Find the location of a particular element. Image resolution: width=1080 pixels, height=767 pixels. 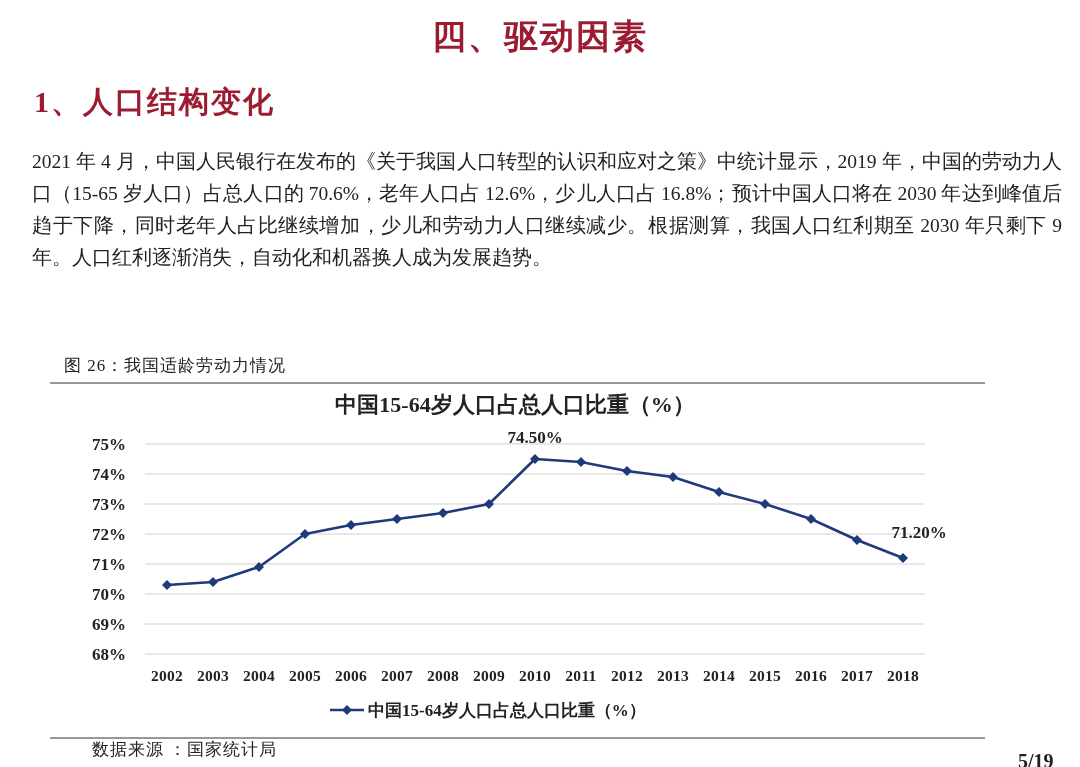

y-tick-label: 69% is located at coordinates (109, 624).